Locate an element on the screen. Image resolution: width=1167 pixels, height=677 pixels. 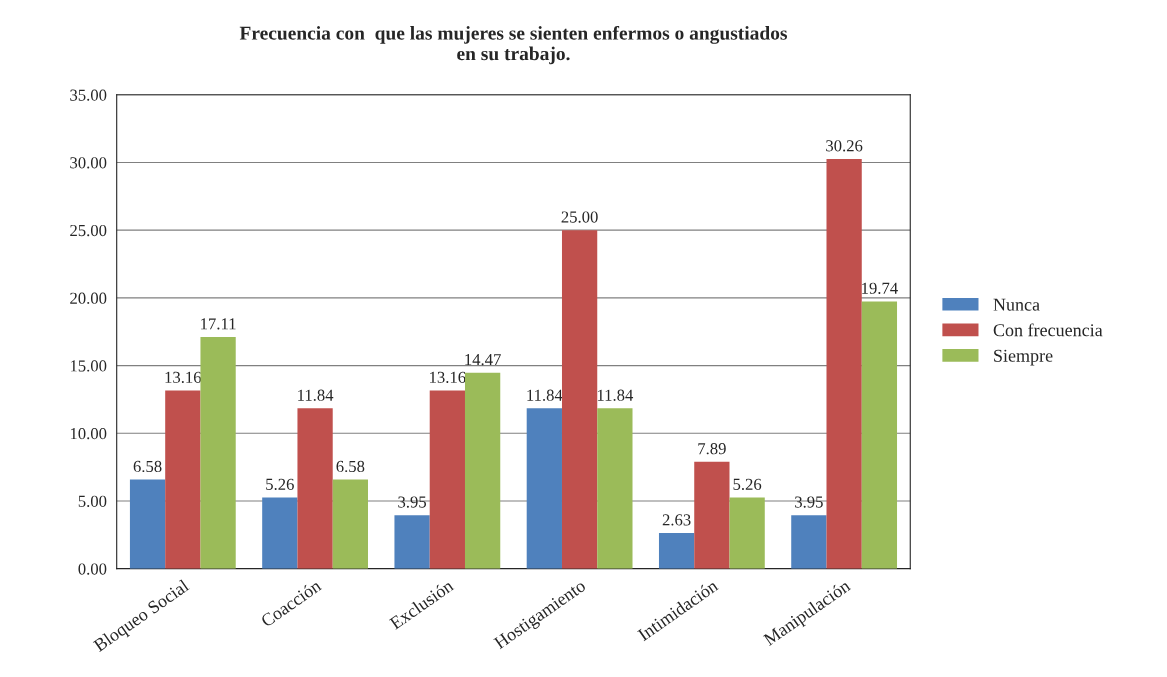
legend-label: Con frecuencia is located at coordinates (1048, 330).